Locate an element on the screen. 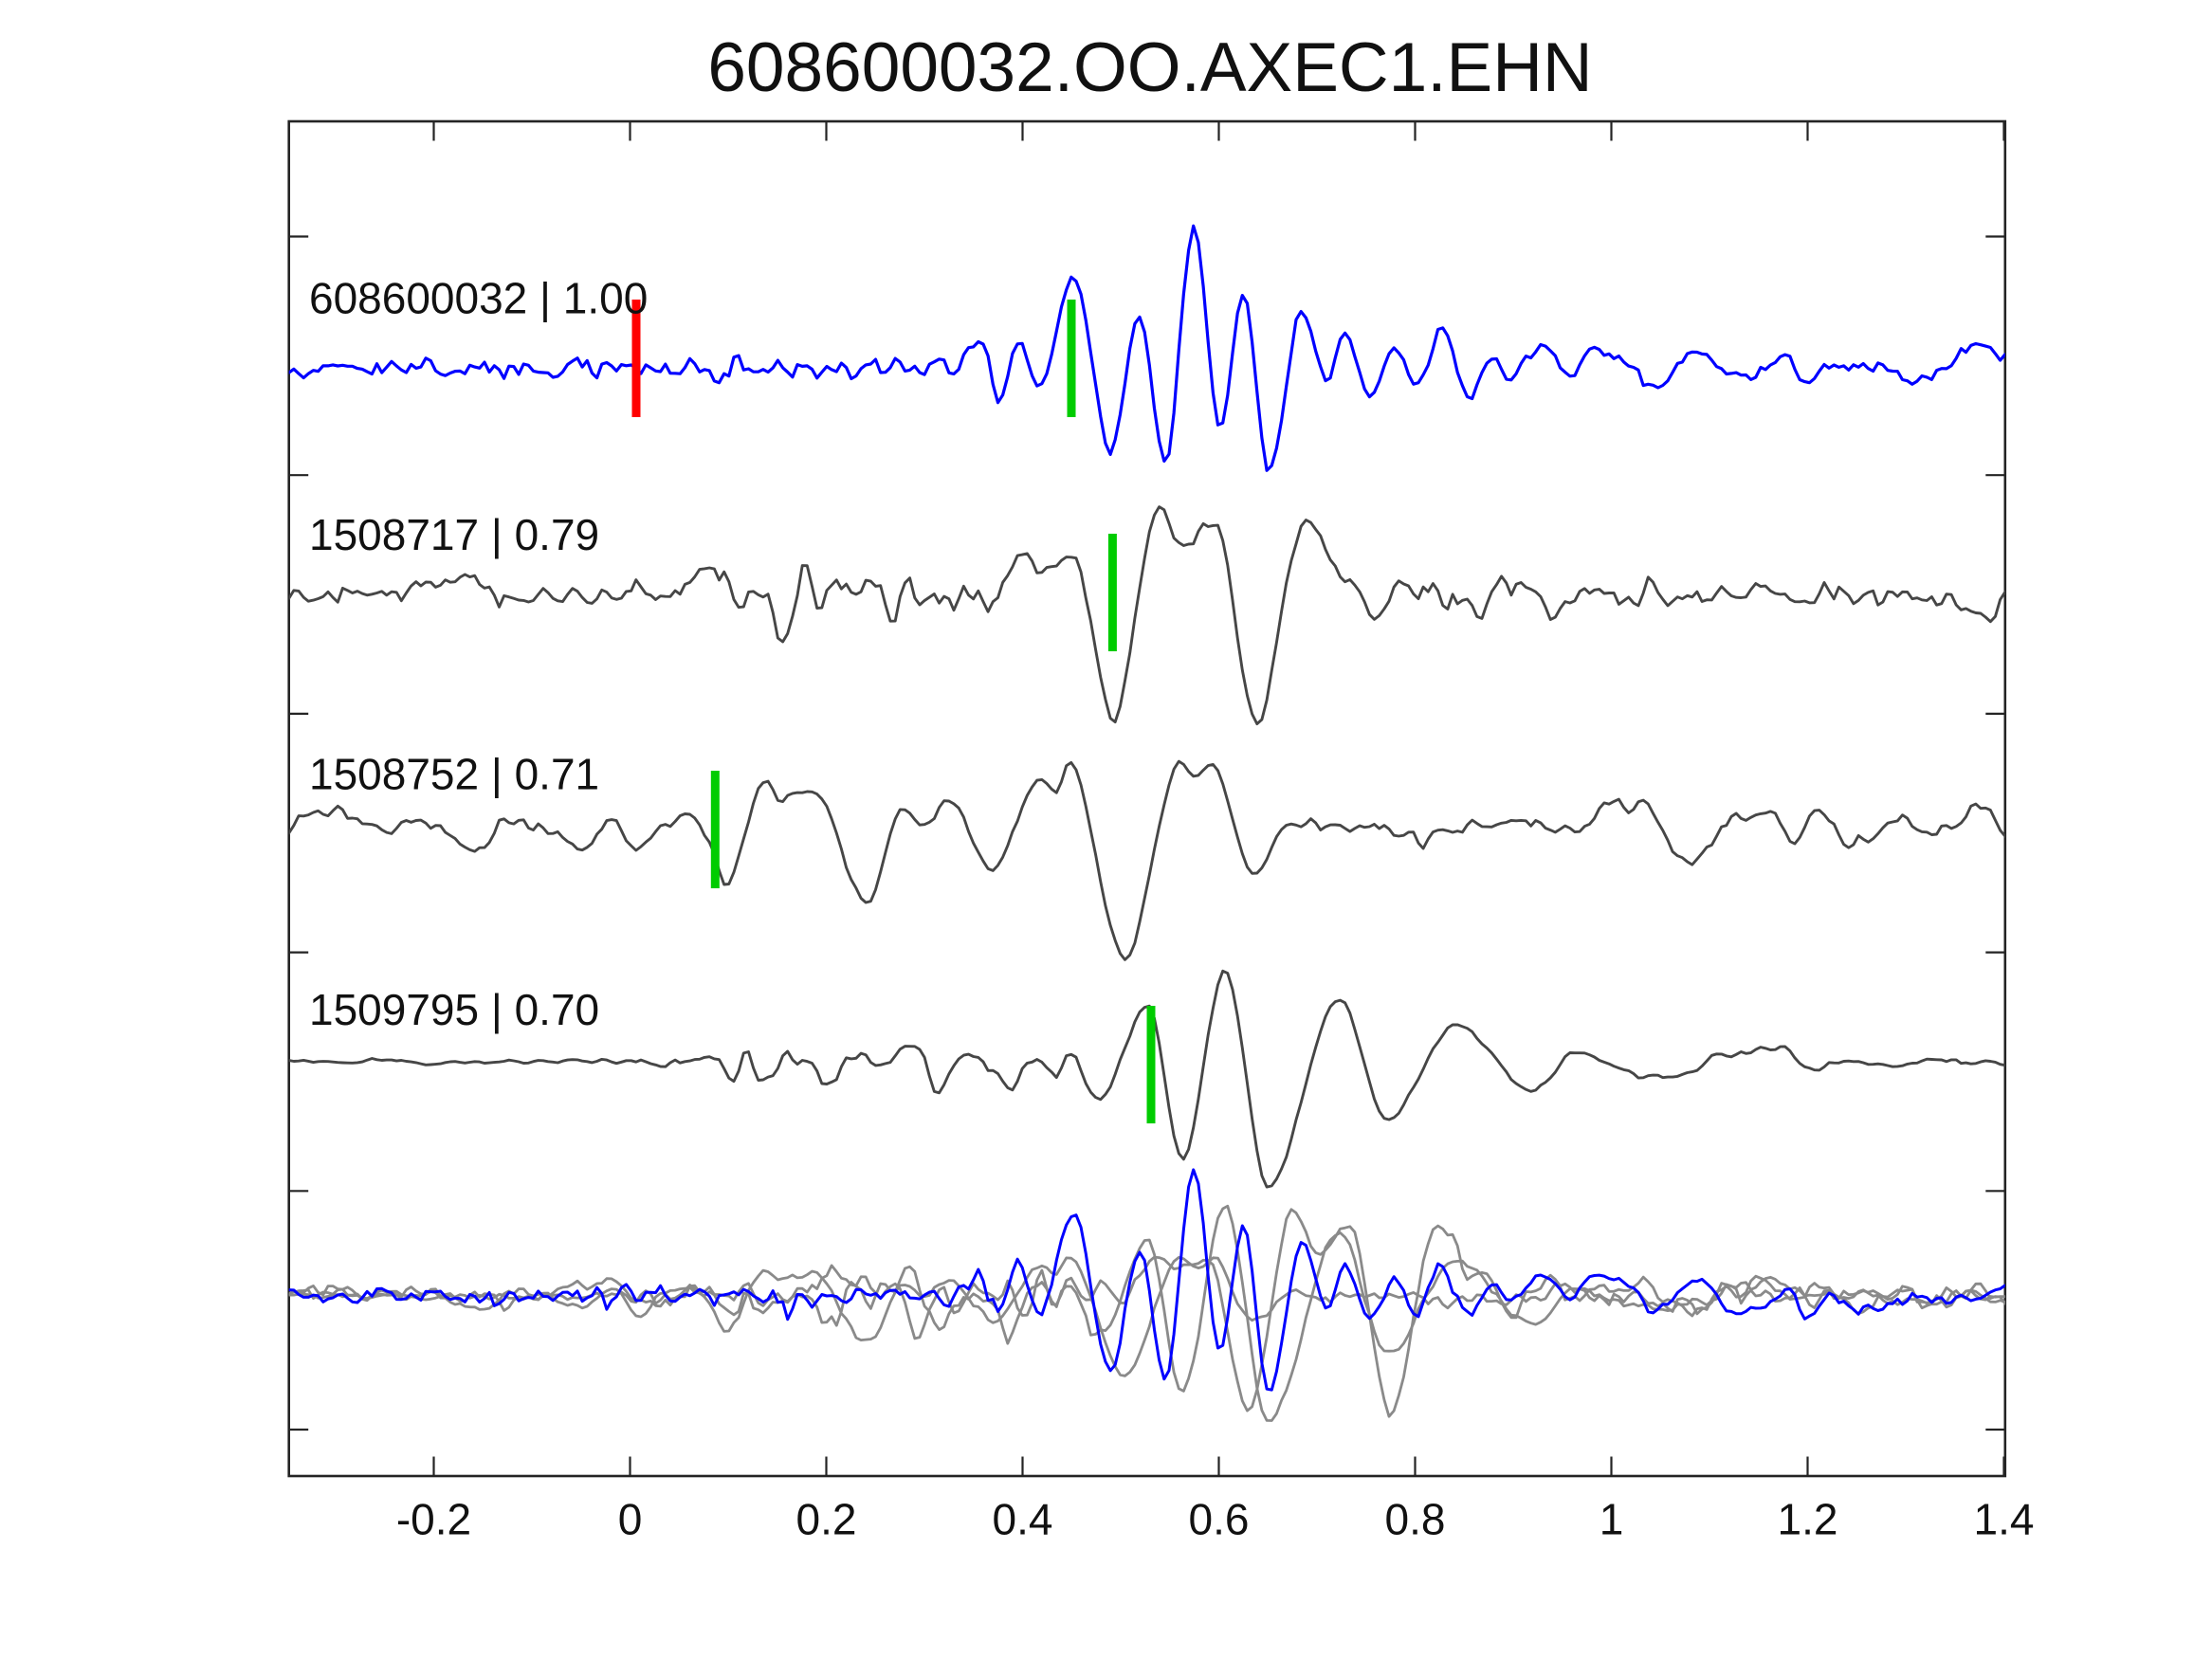  svg-text: 1 is located at coordinates (1612, 1518).